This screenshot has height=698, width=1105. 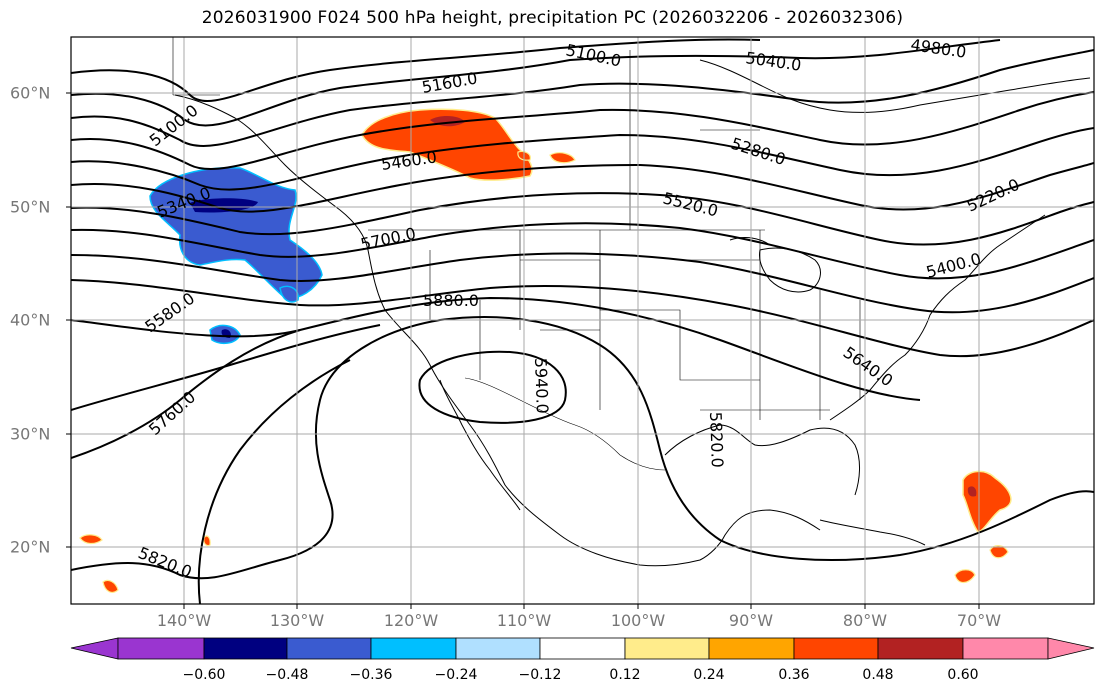 What do you see at coordinates (30, 434) in the screenshot?
I see `lat-label: 30°N` at bounding box center [30, 434].